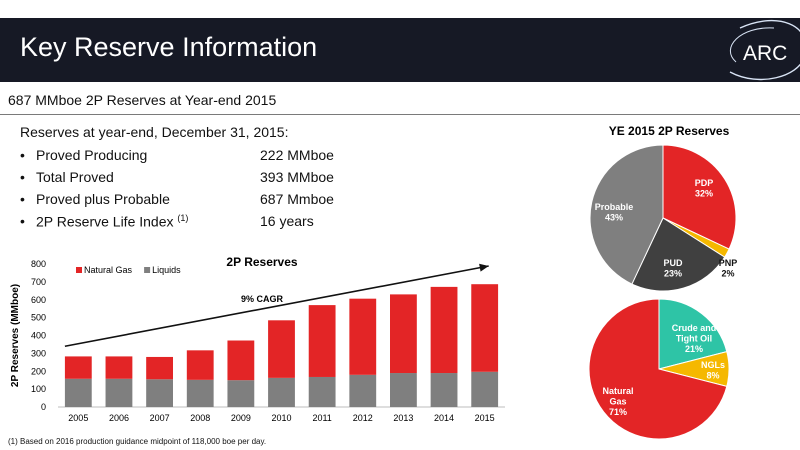  Describe the element at coordinates (43, 407) in the screenshot. I see `y-tick-label: 0` at that location.